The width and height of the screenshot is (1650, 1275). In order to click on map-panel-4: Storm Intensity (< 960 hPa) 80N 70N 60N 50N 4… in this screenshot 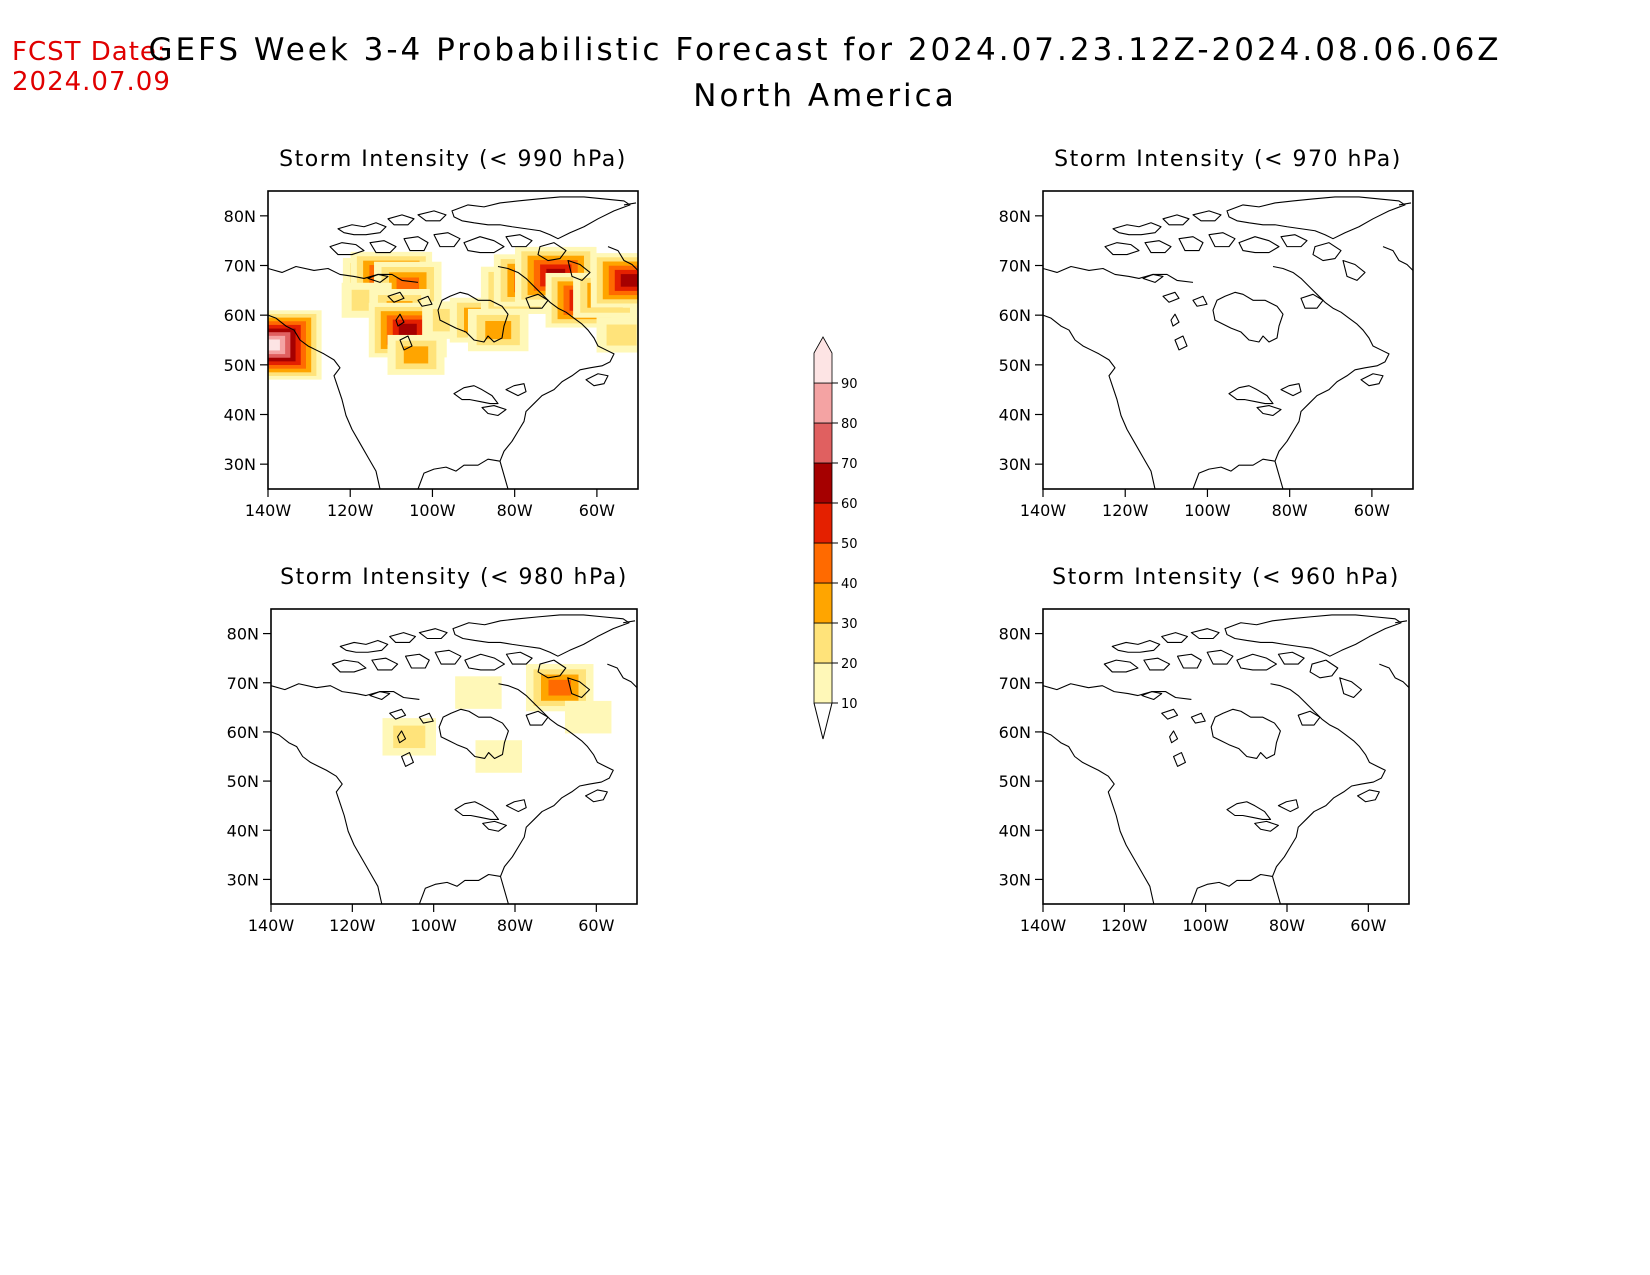, I will do `click(1204, 750)`.